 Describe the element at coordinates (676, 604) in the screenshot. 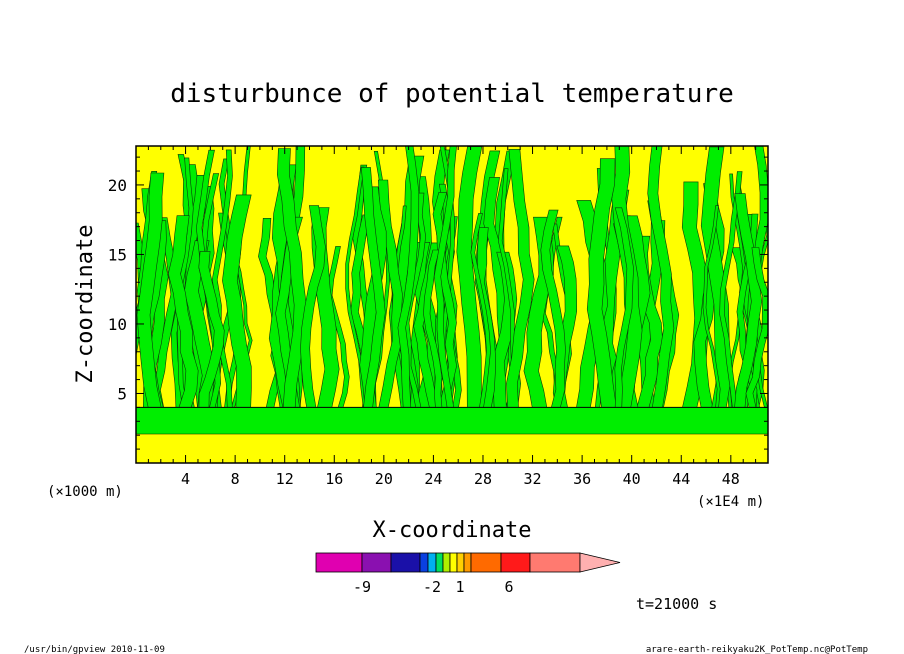

I see `time-label: t=21000 s` at that location.